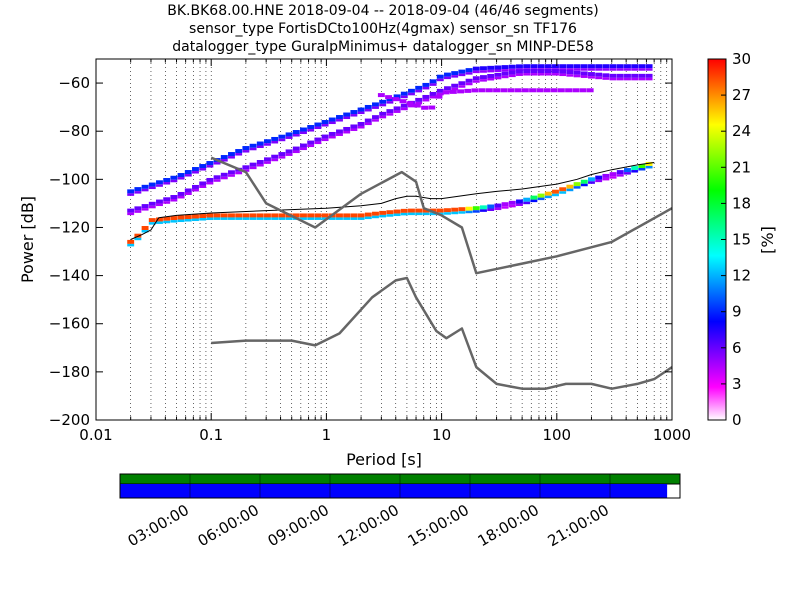  I want to click on x-tick-label: 1, so click(327, 435).